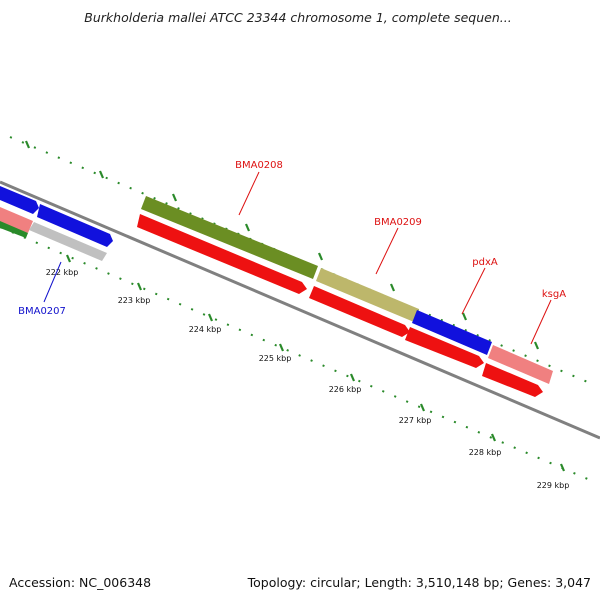 The image size is (600, 600). I want to click on gene-bma0209, so click(367, 295).